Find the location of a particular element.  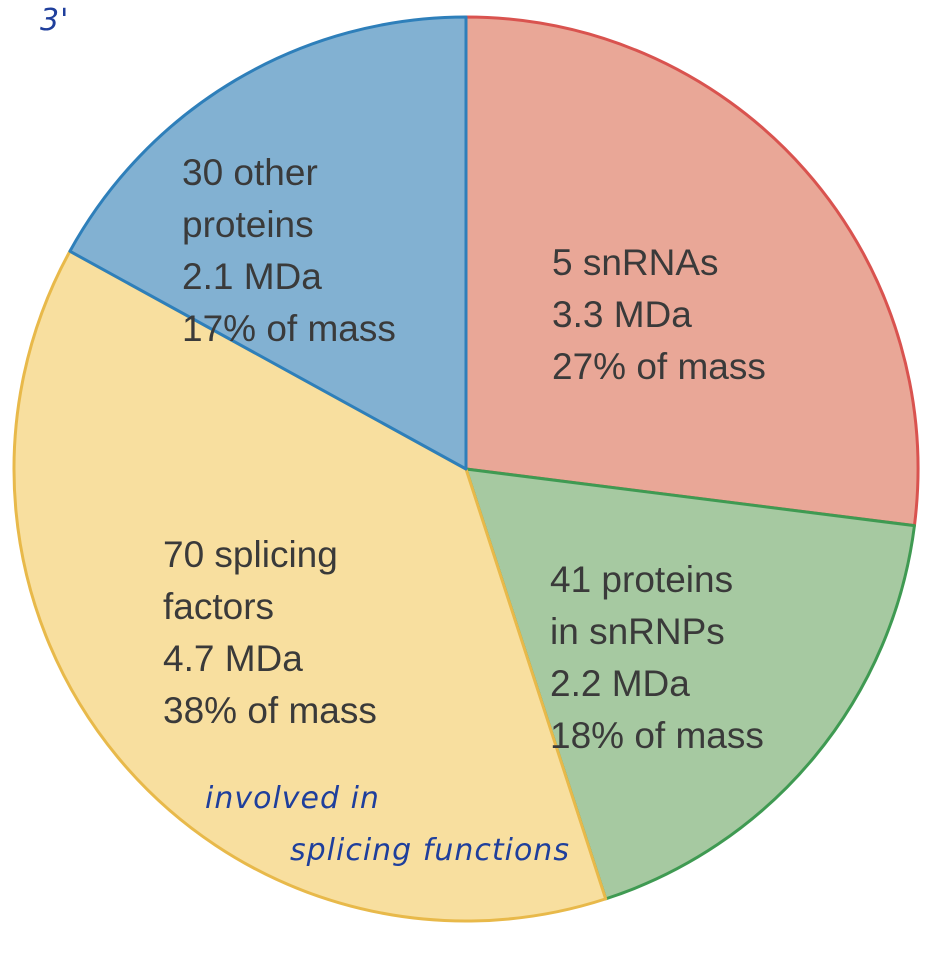

pie-slice-label-line: 5 snRNAs is located at coordinates (635, 262).